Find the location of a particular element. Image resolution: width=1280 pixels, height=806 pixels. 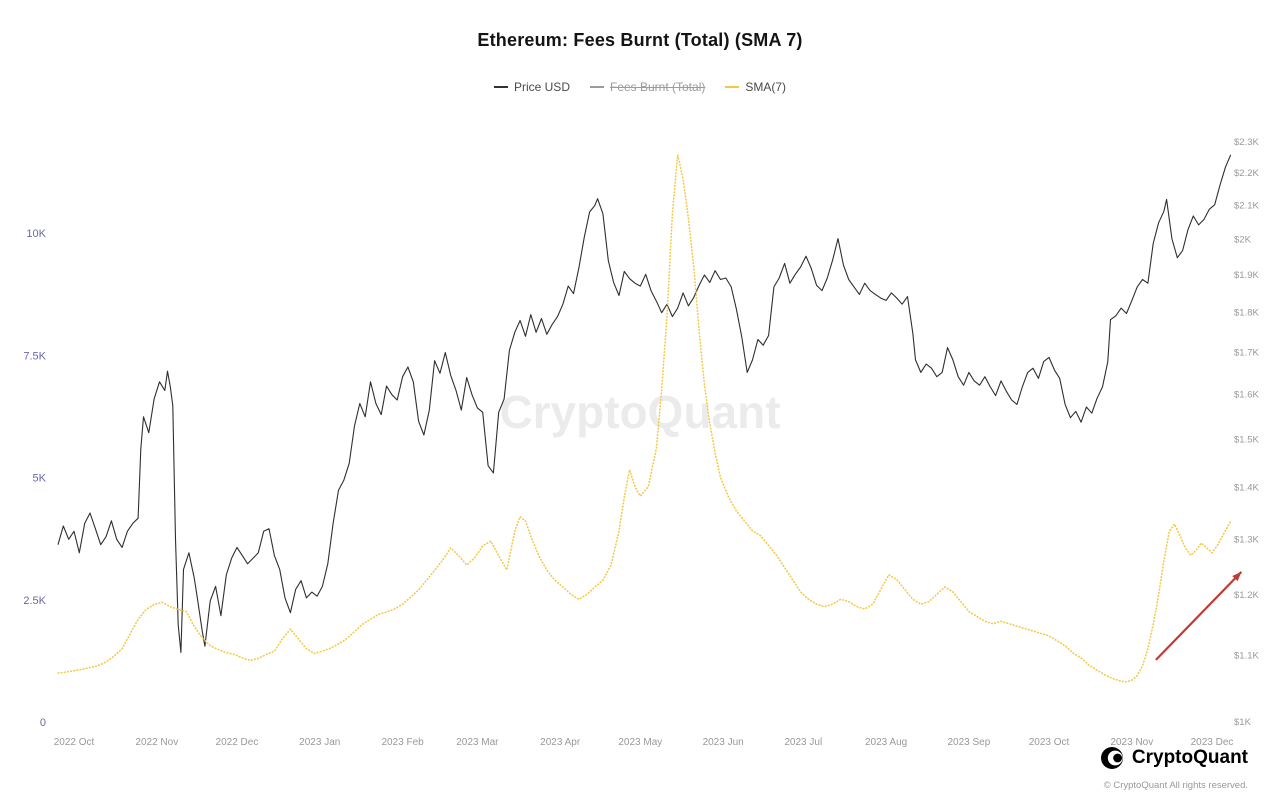

watermark: CryptoQuant is located at coordinates (639, 412).